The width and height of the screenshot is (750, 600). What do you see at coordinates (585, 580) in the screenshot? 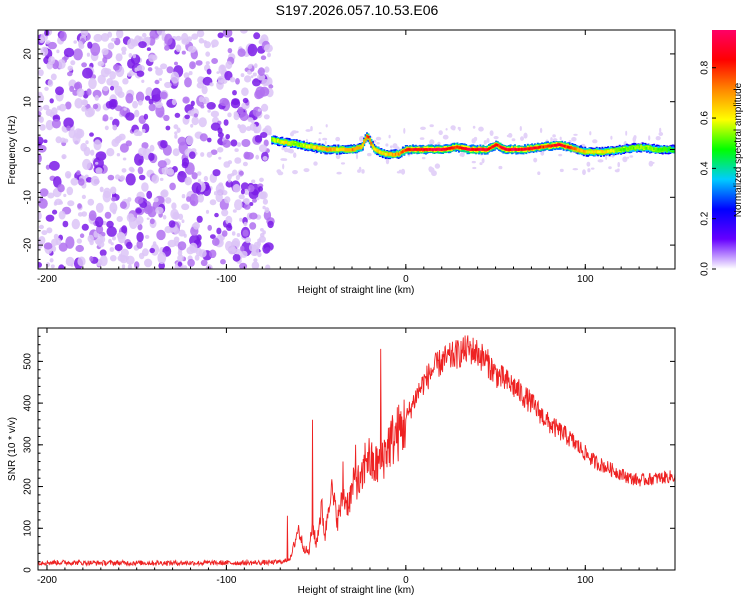
I see `x-tick-label: 100` at bounding box center [585, 580].